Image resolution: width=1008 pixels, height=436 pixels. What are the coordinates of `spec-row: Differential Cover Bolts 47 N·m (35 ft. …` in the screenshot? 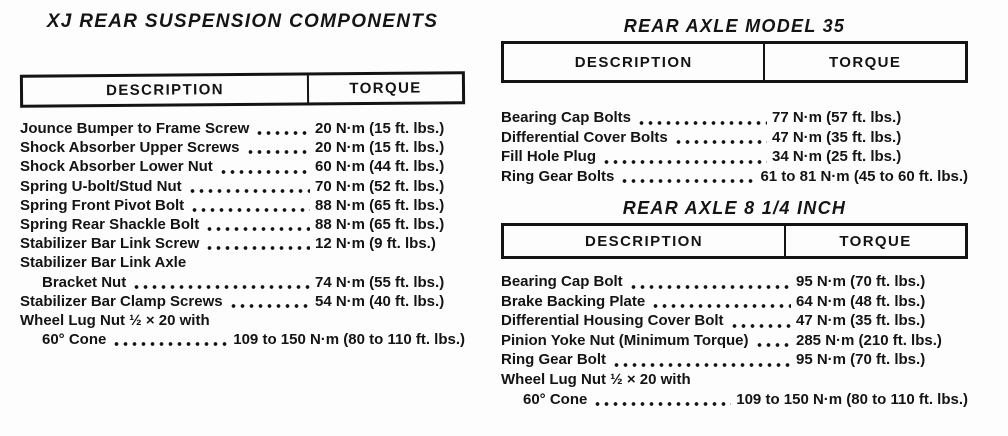 It's located at (734, 138).